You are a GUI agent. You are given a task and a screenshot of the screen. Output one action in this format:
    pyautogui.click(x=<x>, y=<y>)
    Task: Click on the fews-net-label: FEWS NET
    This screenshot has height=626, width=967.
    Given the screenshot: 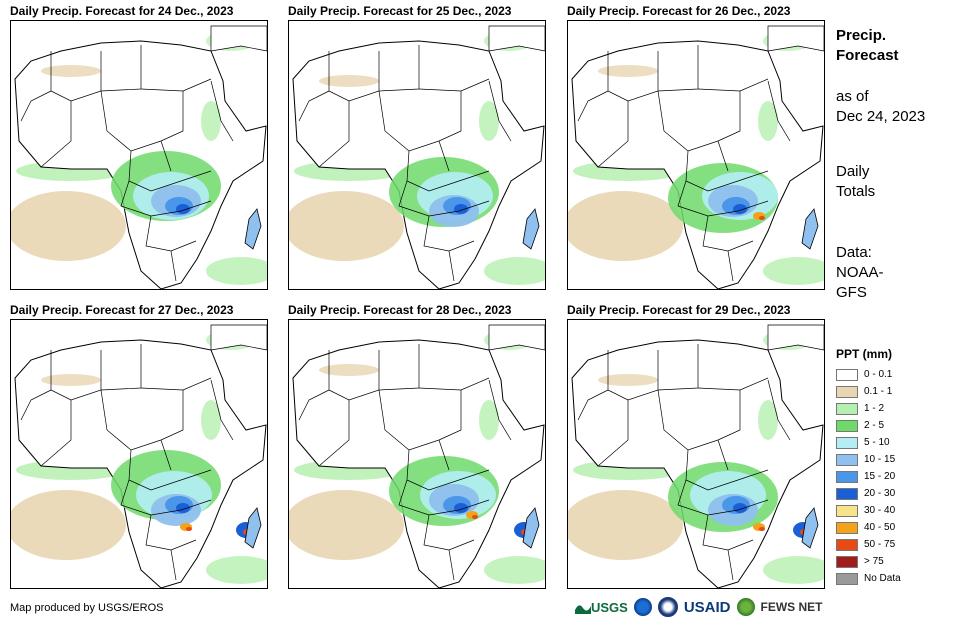 What is the action you would take?
    pyautogui.click(x=791, y=607)
    